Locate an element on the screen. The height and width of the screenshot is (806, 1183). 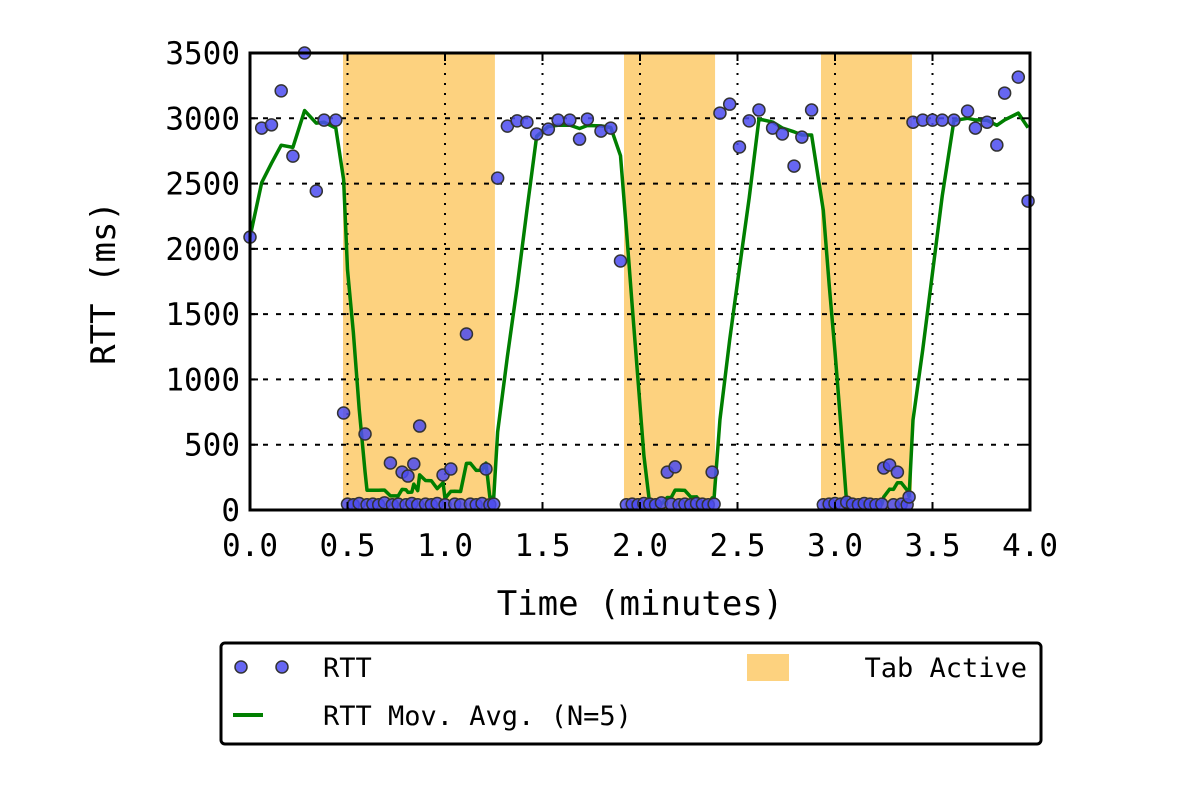
y-tick-label: 3500 is located at coordinates (202, 54).